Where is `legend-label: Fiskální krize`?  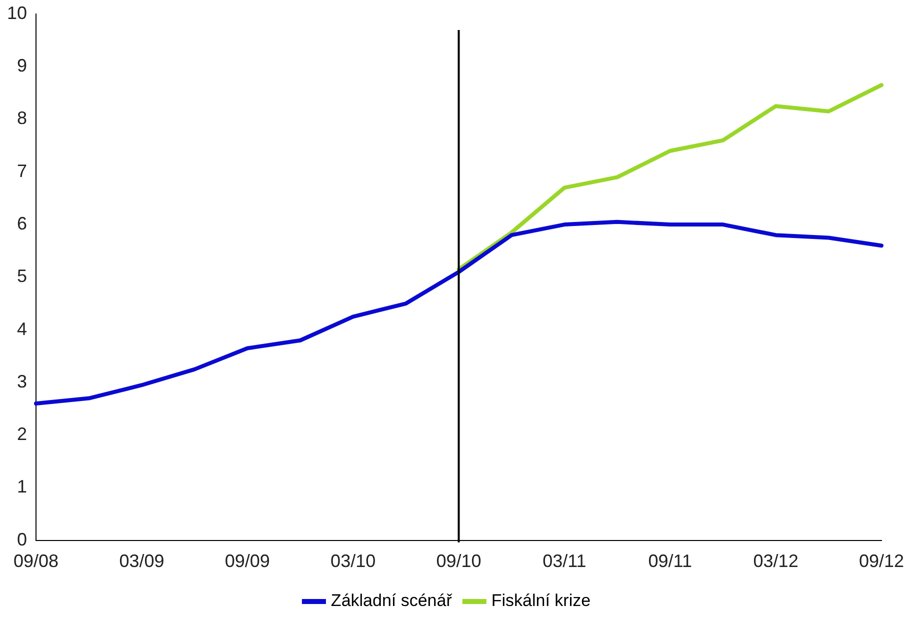
legend-label: Fiskální krize is located at coordinates (541, 600).